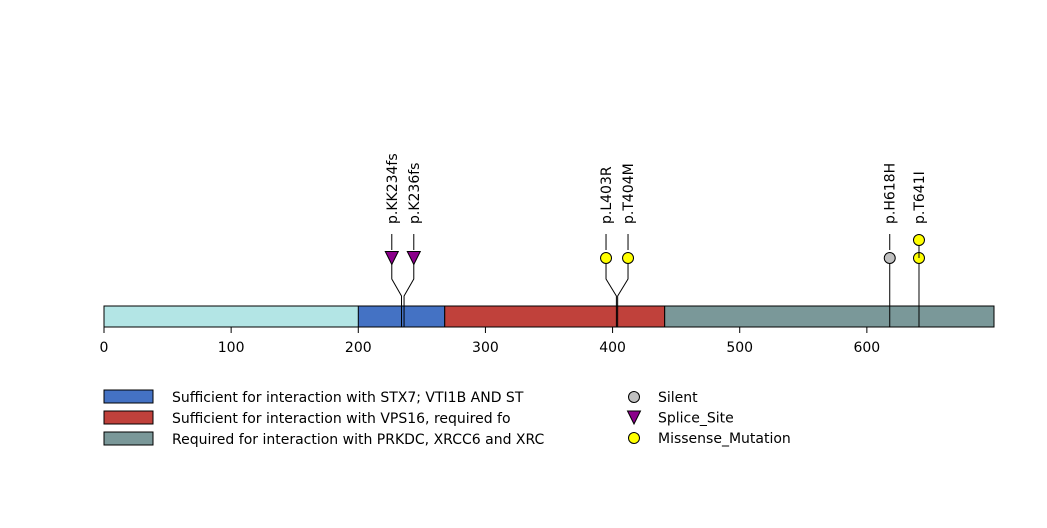 The height and width of the screenshot is (528, 1047). What do you see at coordinates (104, 348) in the screenshot?
I see `x-tick-label-0: 0` at bounding box center [104, 348].